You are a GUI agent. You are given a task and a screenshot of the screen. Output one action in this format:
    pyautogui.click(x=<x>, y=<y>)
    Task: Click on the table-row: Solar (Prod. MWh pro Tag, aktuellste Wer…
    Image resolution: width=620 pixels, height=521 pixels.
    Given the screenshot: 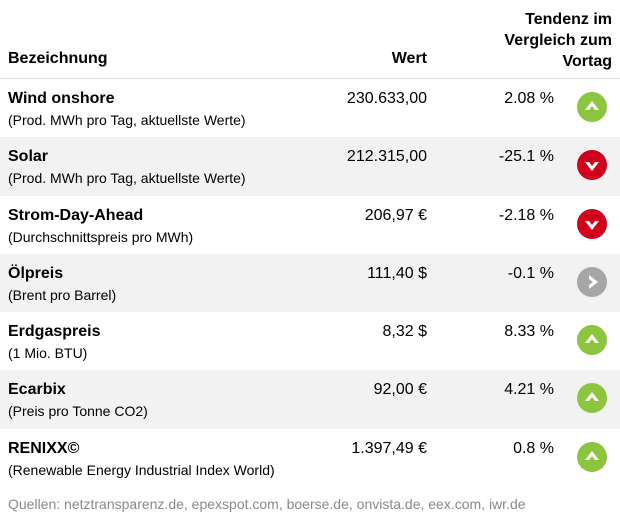 What is the action you would take?
    pyautogui.click(x=310, y=166)
    